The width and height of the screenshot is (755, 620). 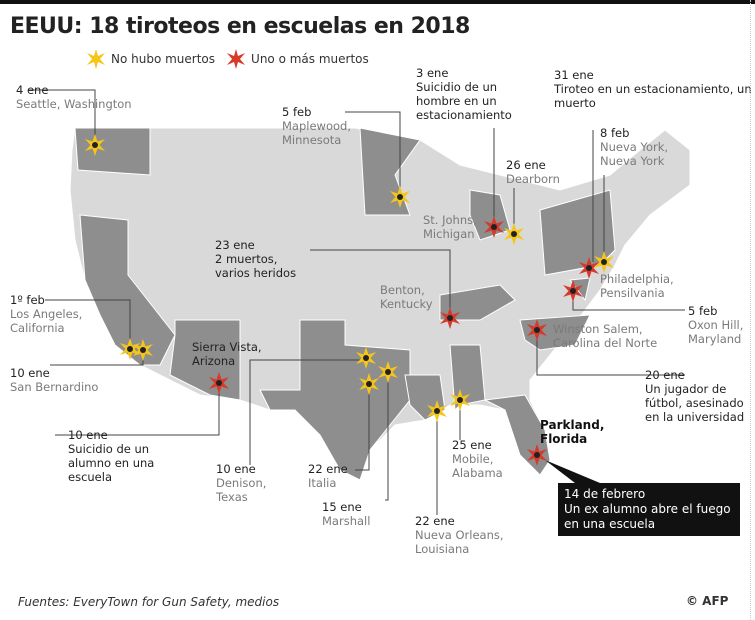 I want to click on border-dots, so click(x=750, y=310).